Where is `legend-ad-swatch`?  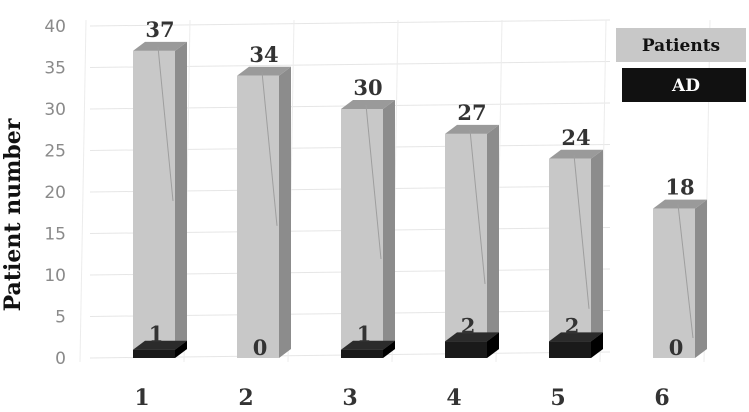
legend-ad-swatch is located at coordinates (684, 85).